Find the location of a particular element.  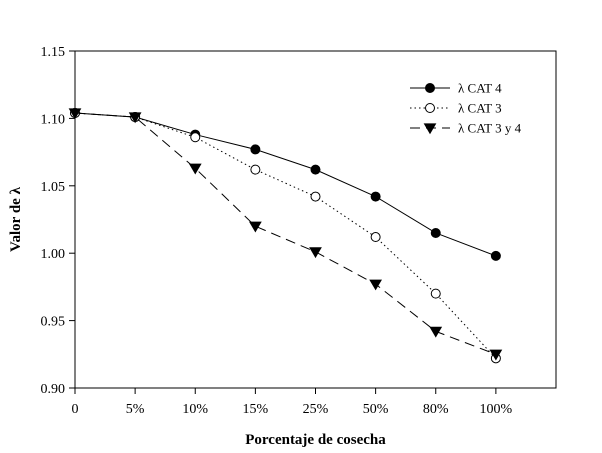

y-tick-label: 1.15 is located at coordinates (53, 52).